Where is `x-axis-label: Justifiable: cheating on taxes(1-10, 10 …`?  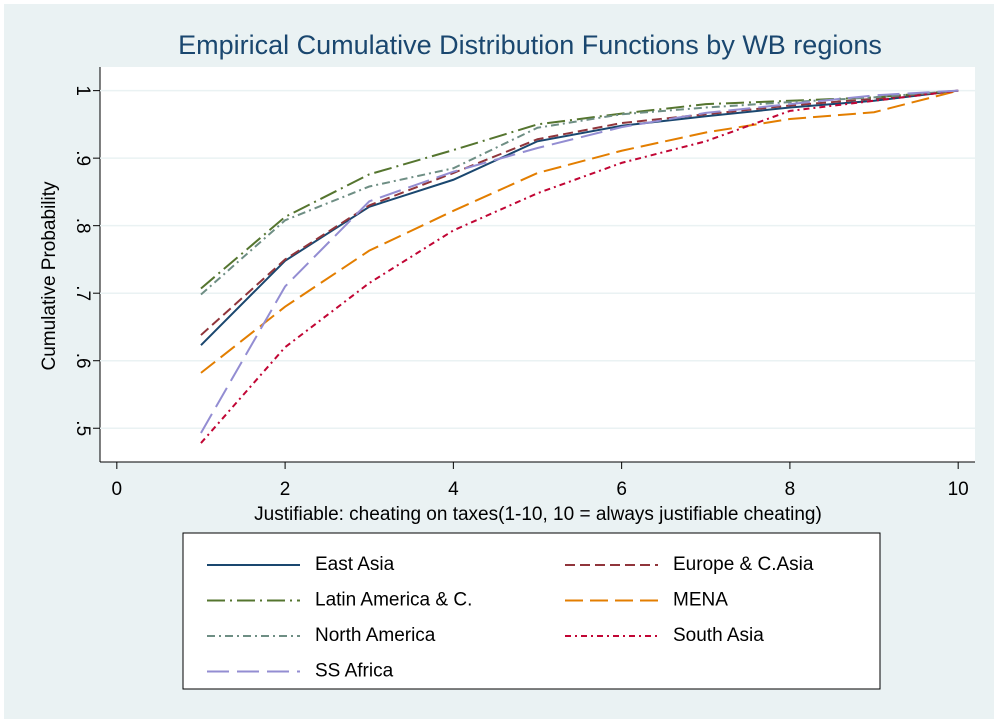 x-axis-label: Justifiable: cheating on taxes(1-10, 10 … is located at coordinates (538, 514).